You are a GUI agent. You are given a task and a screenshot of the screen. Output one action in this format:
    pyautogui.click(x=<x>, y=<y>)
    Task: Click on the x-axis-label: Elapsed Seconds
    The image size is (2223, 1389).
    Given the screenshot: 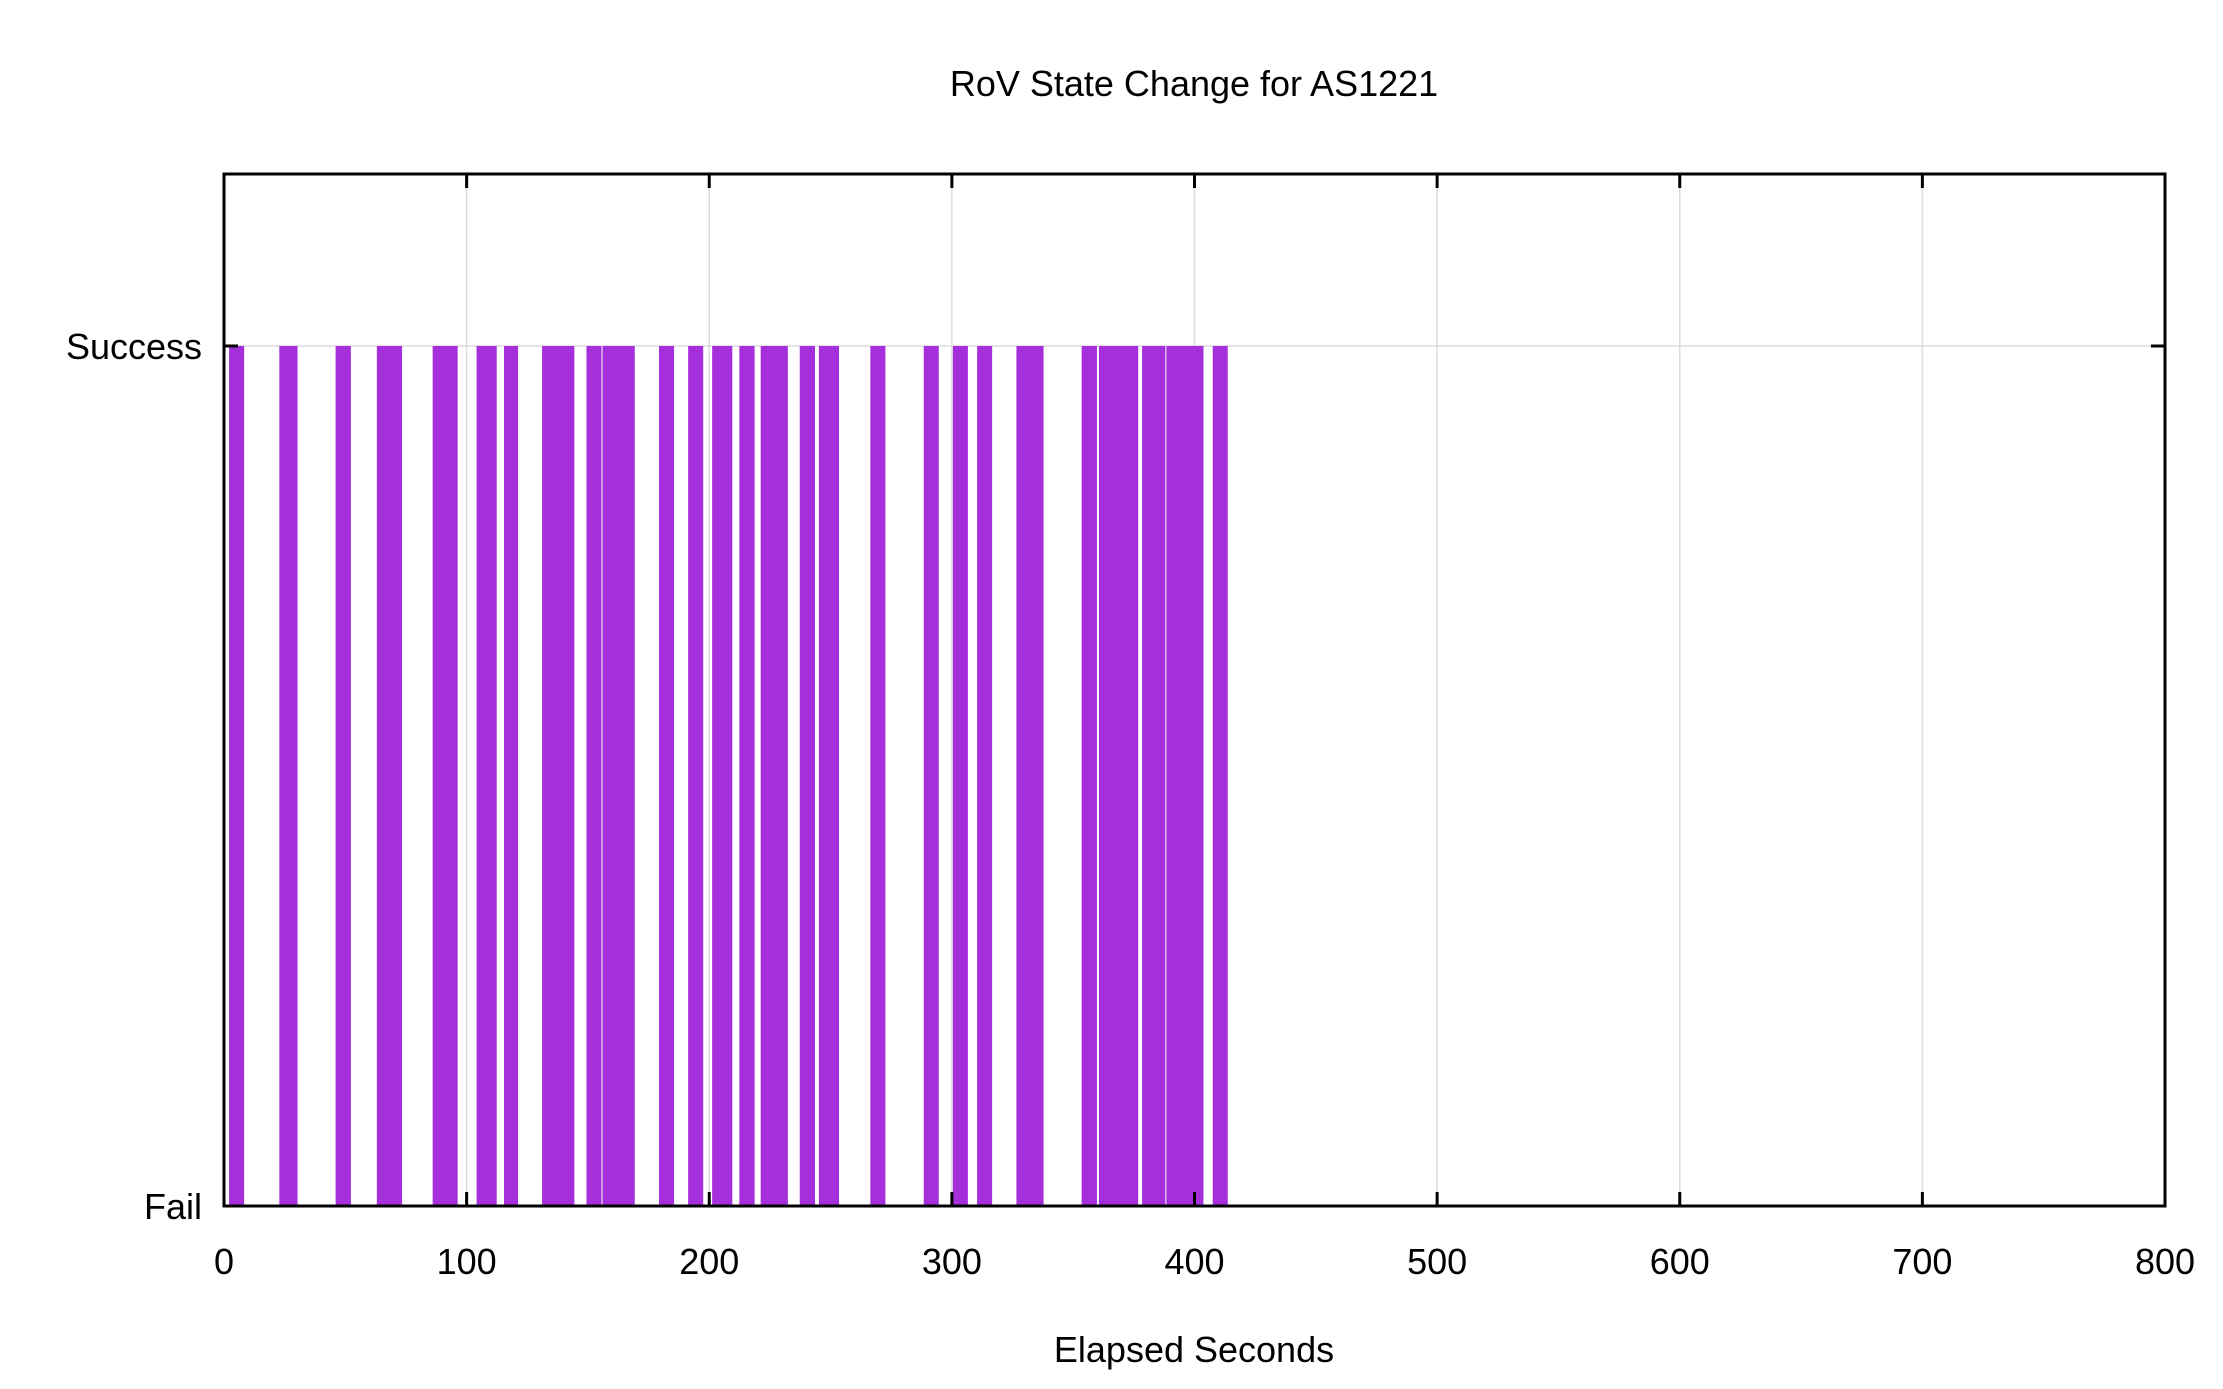 What is the action you would take?
    pyautogui.click(x=1194, y=1349)
    